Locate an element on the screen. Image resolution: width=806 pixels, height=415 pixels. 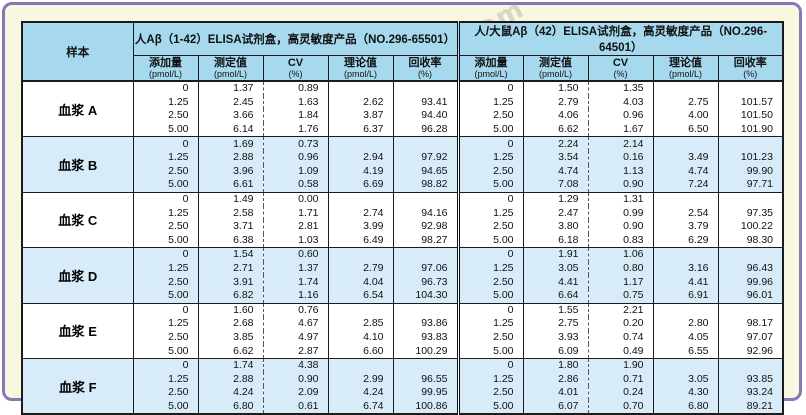
value-cell: 6.09 is located at coordinates (555, 351).